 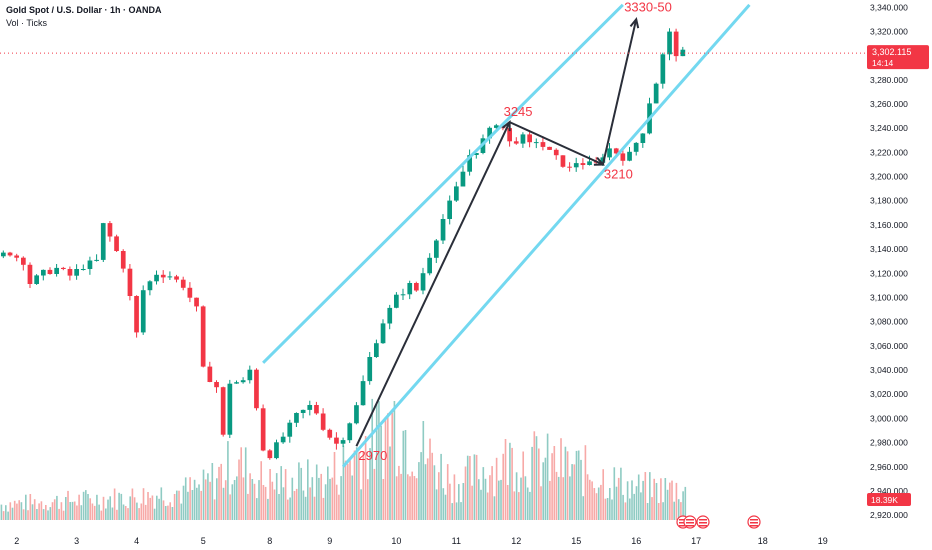 What do you see at coordinates (898, 57) in the screenshot?
I see `last-price-badge` at bounding box center [898, 57].